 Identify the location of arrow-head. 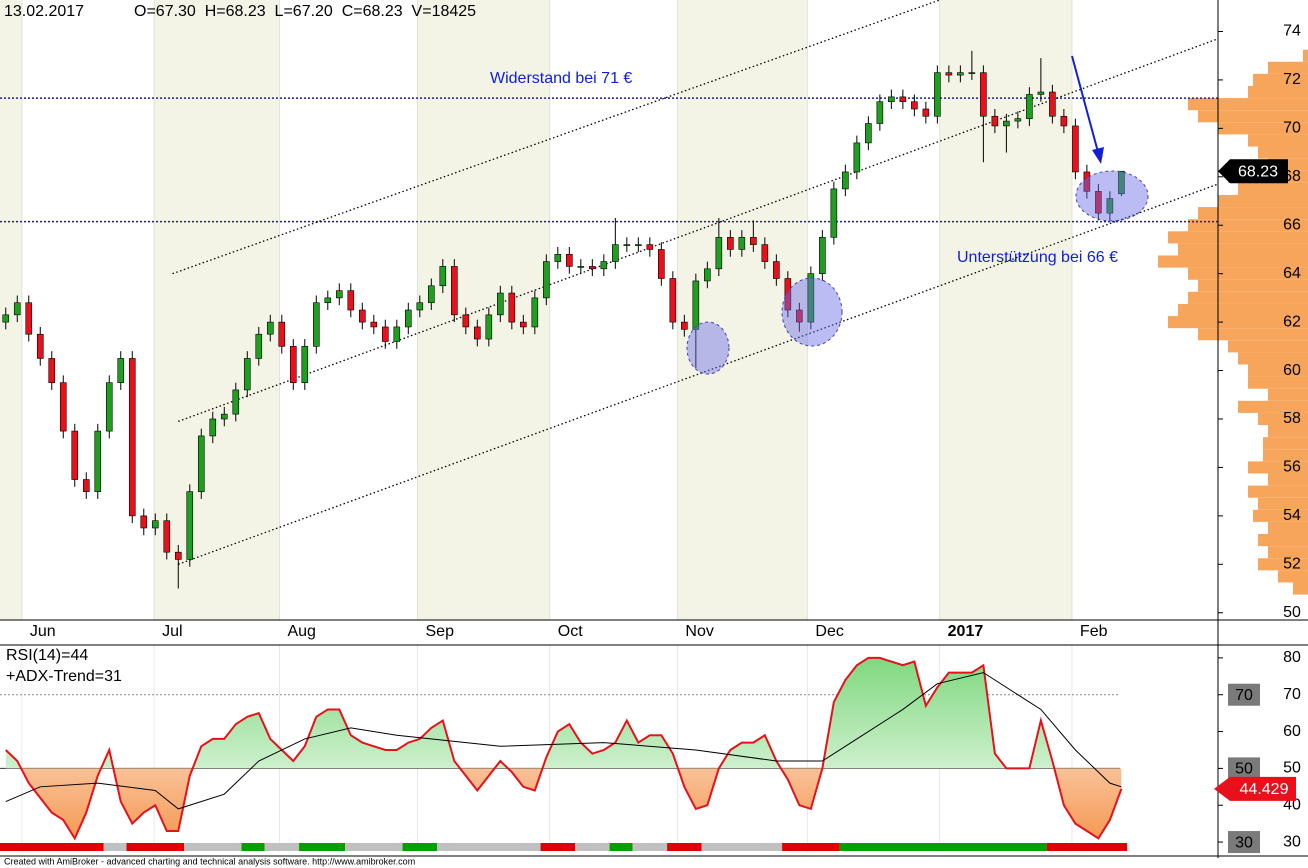
(1098, 155).